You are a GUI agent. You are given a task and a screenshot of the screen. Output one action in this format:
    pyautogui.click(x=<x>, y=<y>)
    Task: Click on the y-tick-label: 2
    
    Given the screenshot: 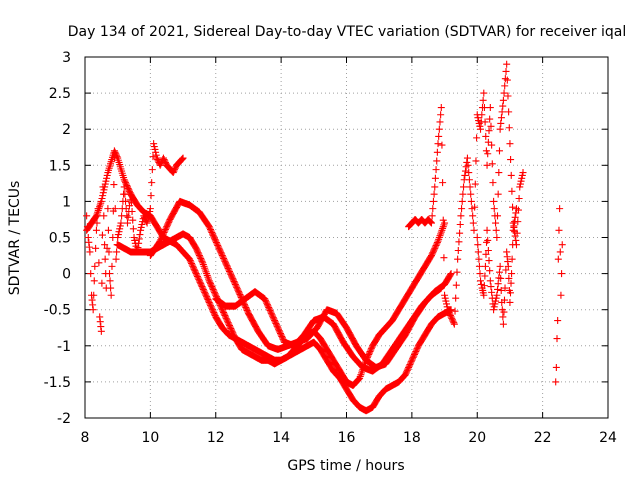 What is the action you would take?
    pyautogui.click(x=66, y=130)
    